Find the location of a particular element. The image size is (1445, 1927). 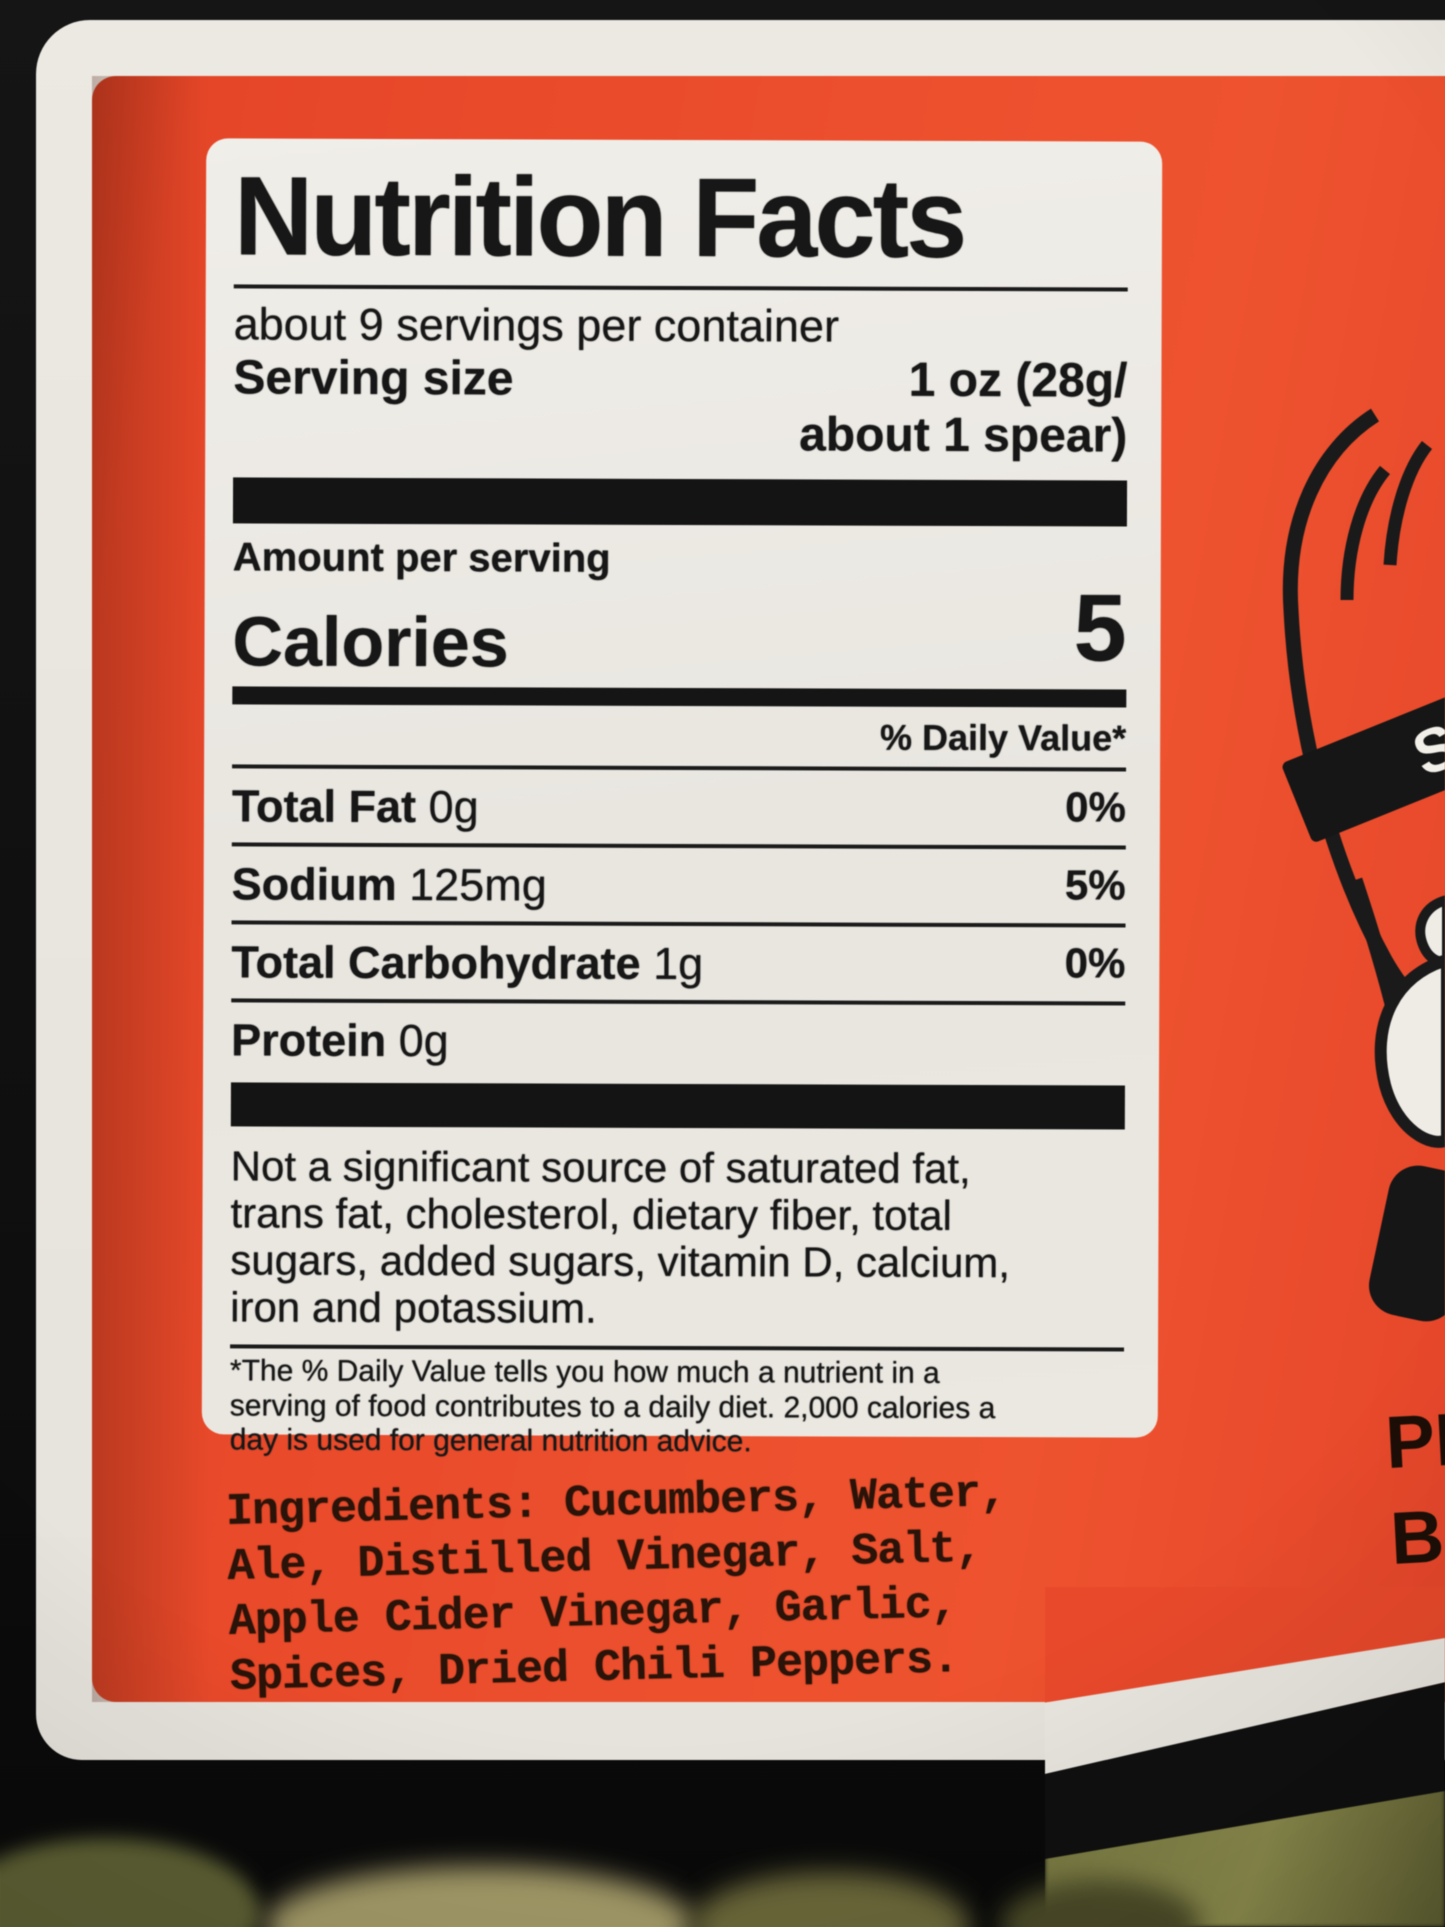

mascot-illustration: S is located at coordinates (1363, 865).